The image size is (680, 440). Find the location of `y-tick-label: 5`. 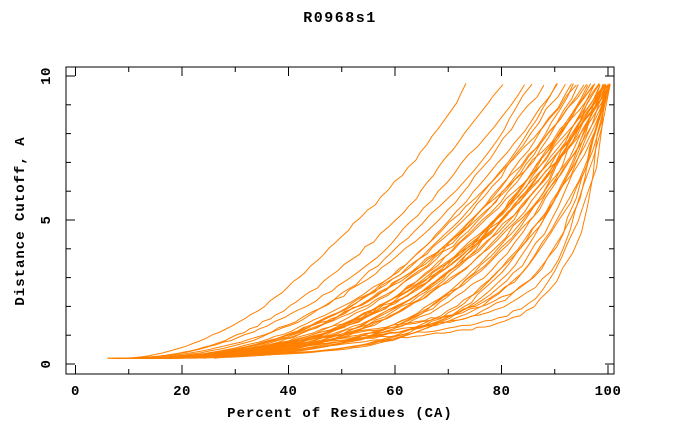

y-tick-label: 5 is located at coordinates (47, 220).